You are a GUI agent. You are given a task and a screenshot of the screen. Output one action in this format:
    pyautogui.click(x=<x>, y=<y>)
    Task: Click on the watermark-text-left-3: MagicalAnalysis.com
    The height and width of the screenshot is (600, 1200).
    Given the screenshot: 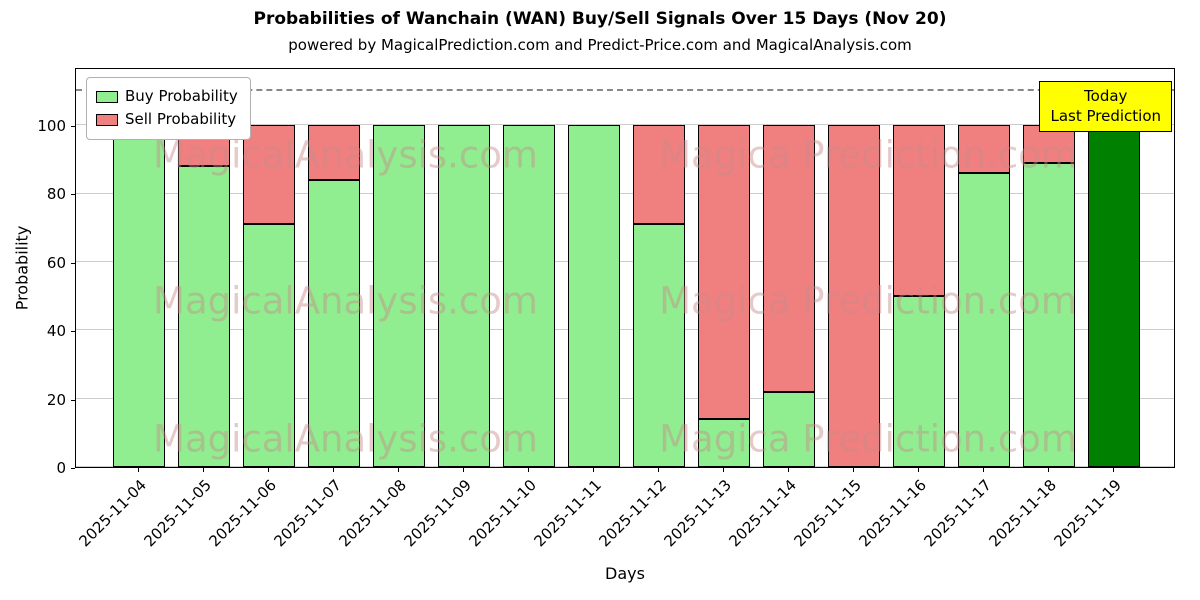 What is the action you would take?
    pyautogui.click(x=345, y=439)
    